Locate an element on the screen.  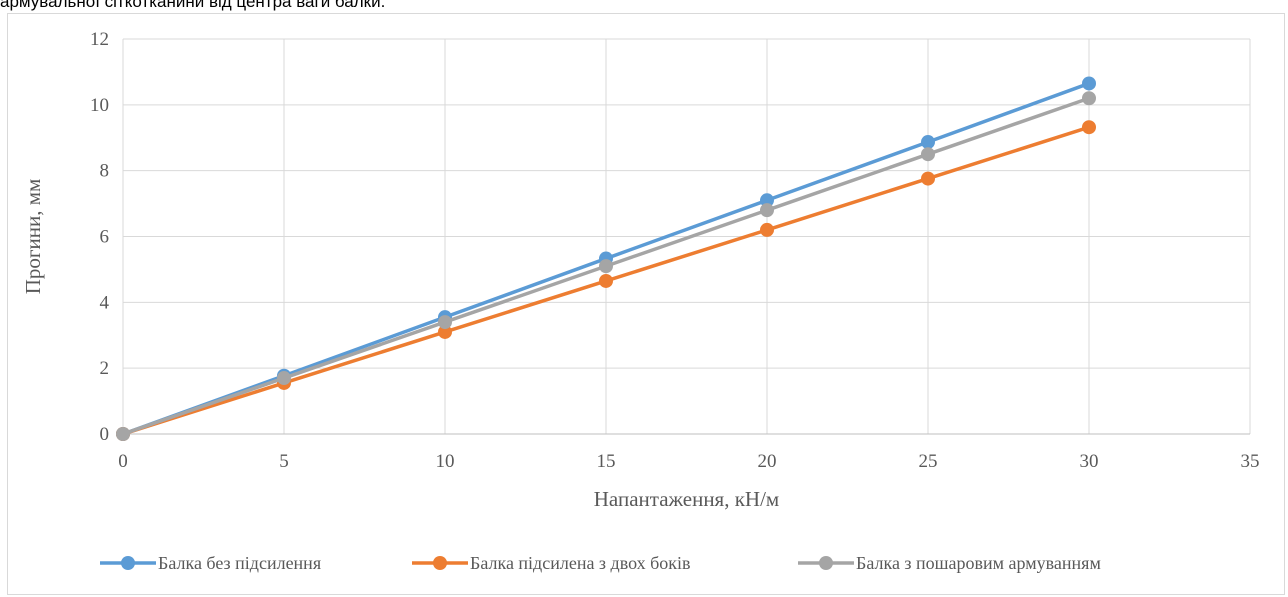
y-tick-label: 6 is located at coordinates (105, 237).